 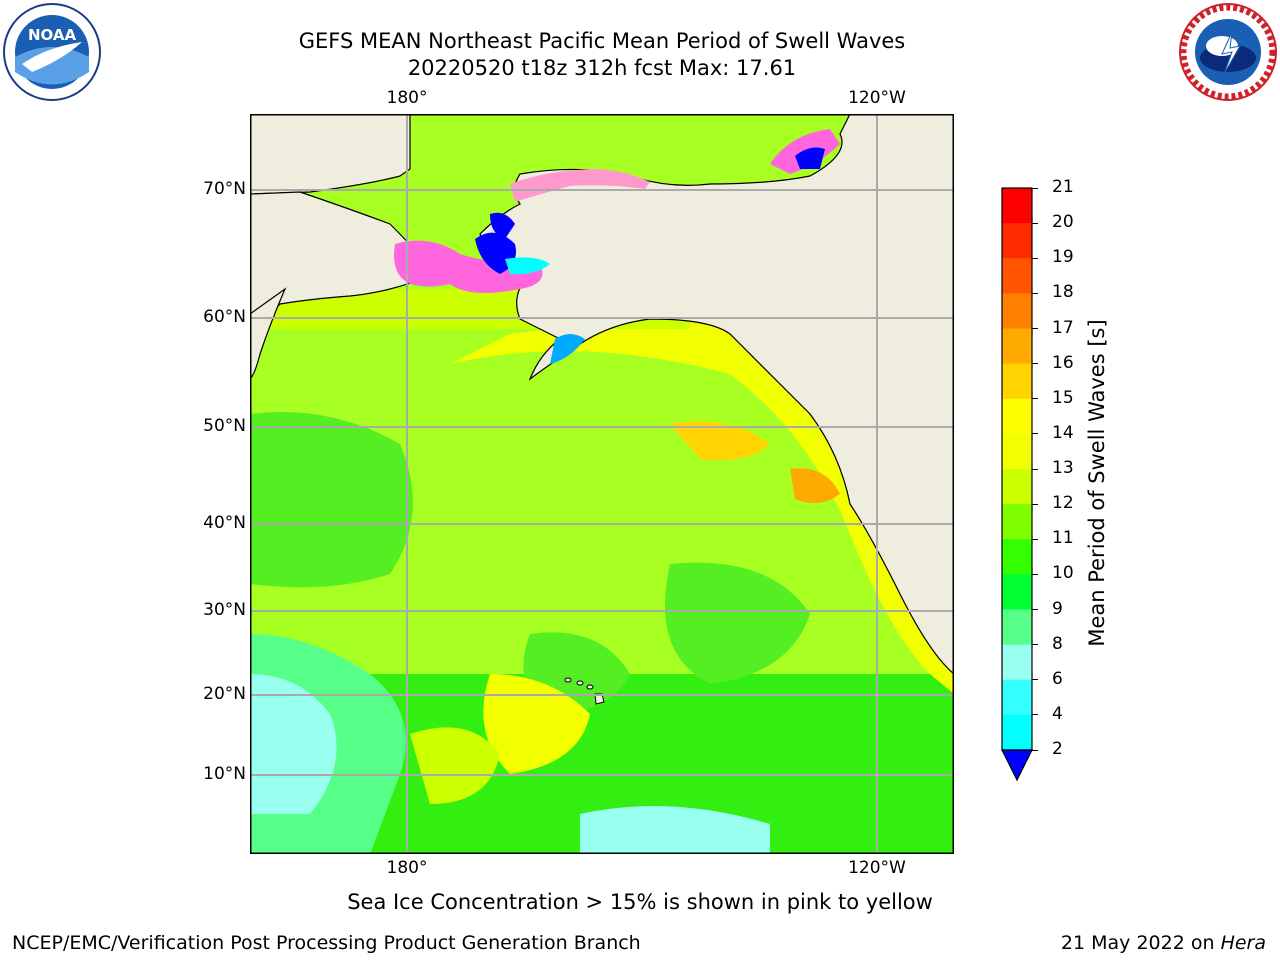 I want to click on colorbar-tick-label: 11, so click(x=1063, y=538).